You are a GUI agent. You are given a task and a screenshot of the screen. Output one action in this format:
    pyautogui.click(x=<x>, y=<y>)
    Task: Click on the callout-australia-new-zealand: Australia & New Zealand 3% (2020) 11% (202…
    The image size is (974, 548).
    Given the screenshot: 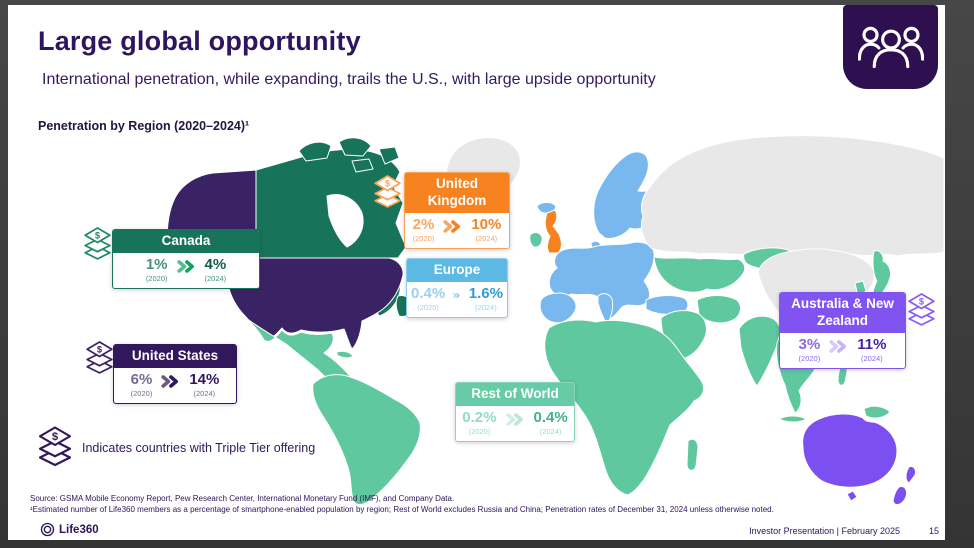 What is the action you would take?
    pyautogui.click(x=842, y=330)
    